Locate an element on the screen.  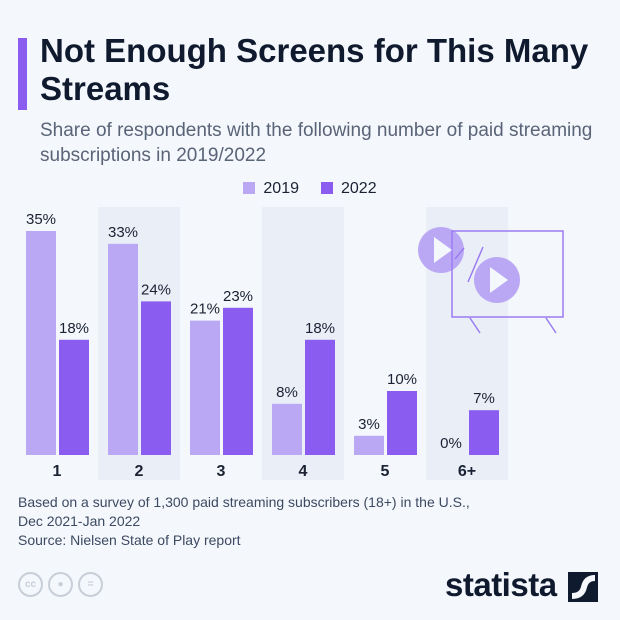
chart-title: Not Enough Screens for This Many Streams is located at coordinates (314, 69).